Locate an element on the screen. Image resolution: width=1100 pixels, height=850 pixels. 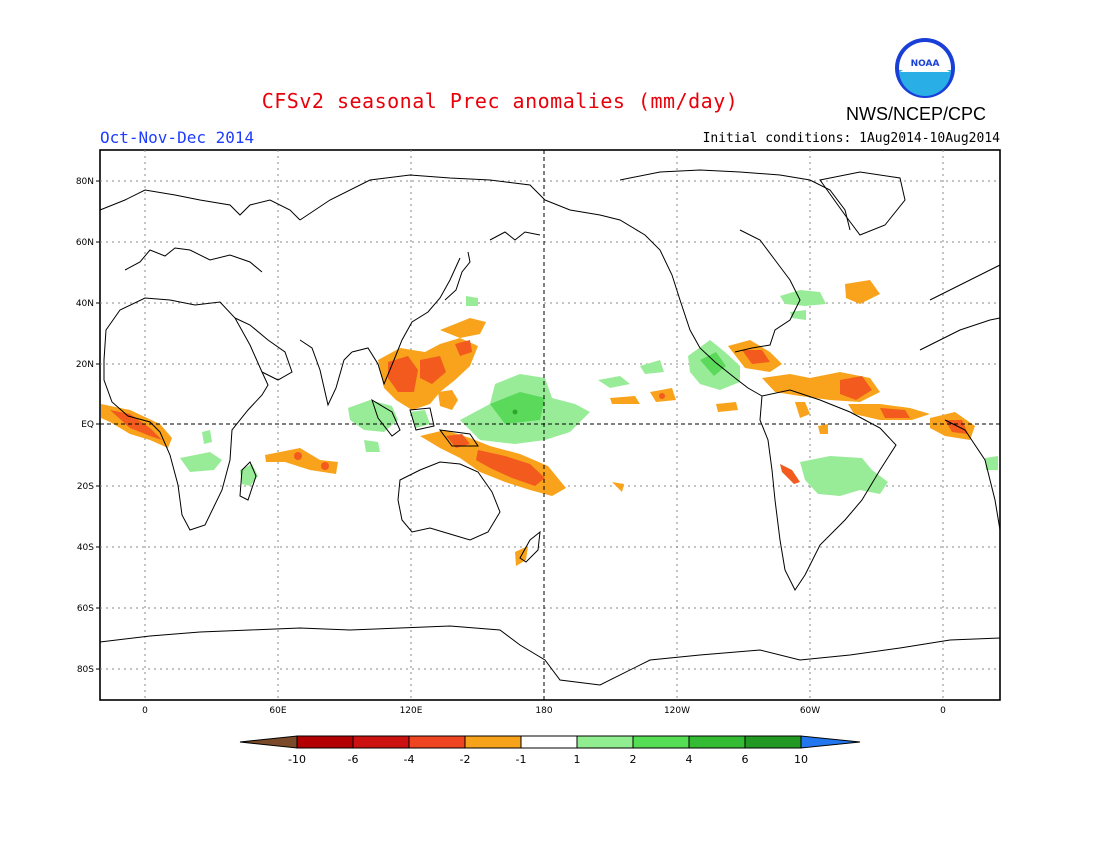
lat-label: 40N is located at coordinates (85, 304).